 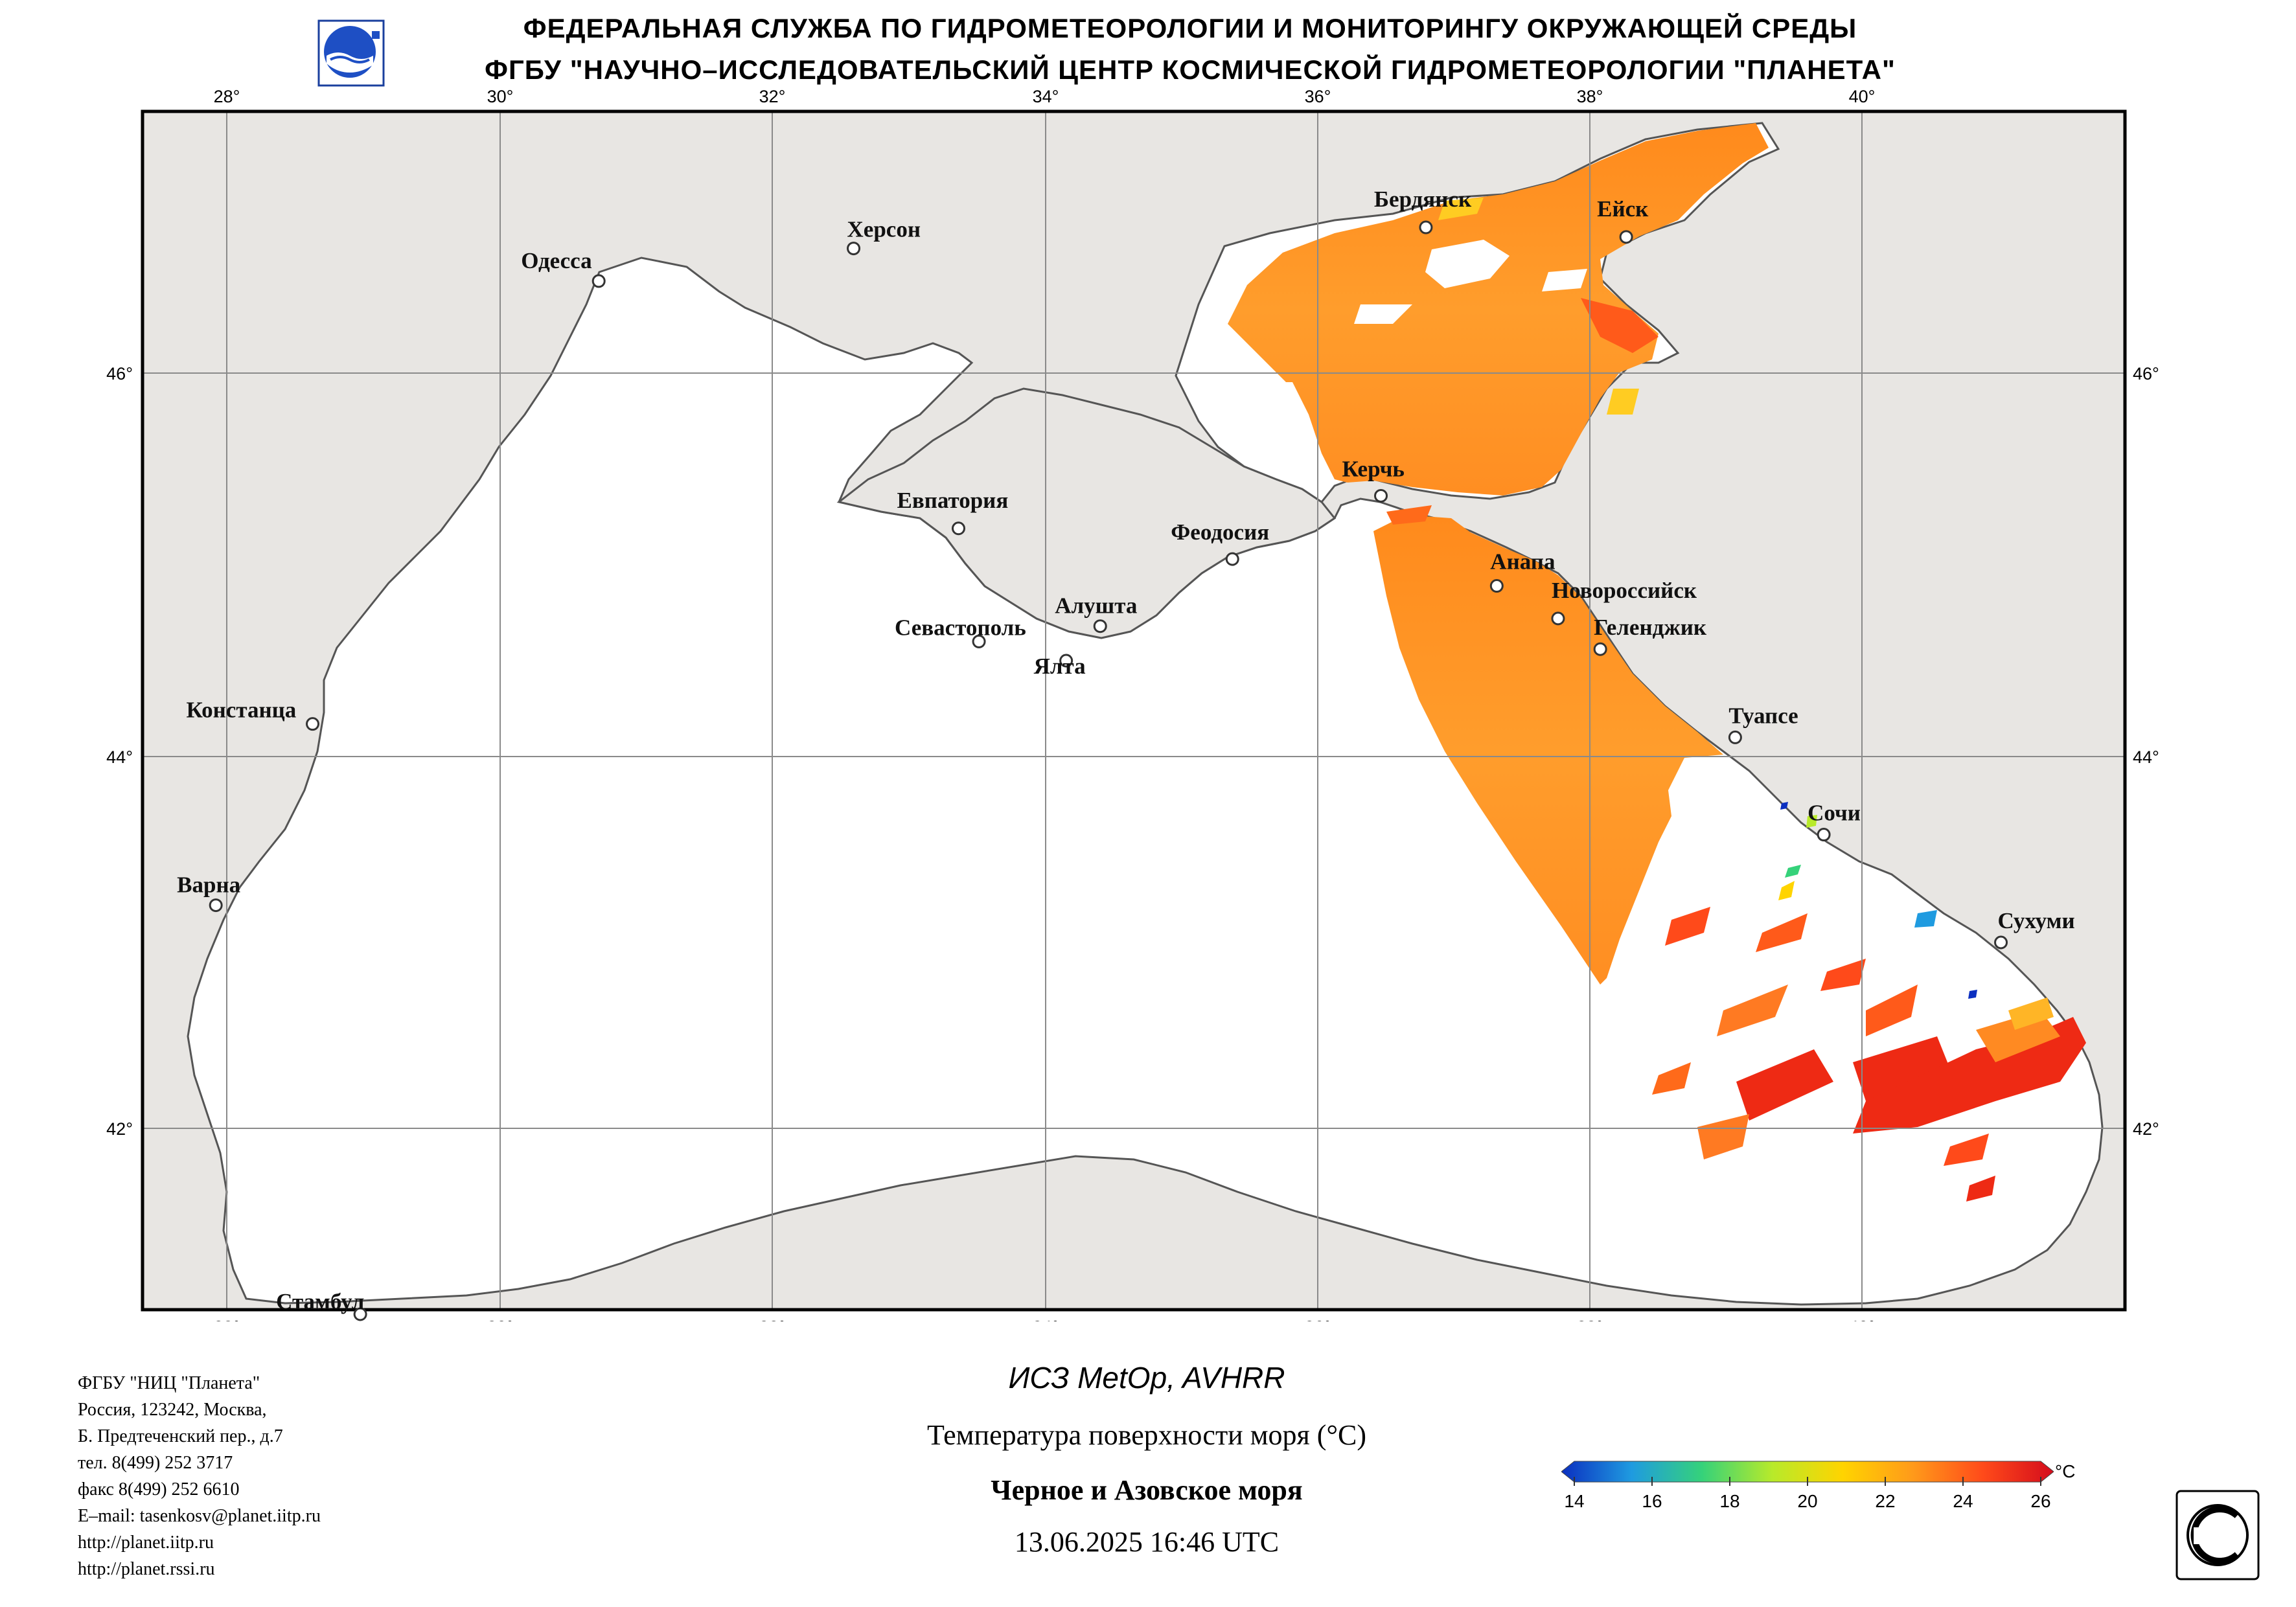 What do you see at coordinates (1499, 309) in the screenshot?
I see `sst-data-azov` at bounding box center [1499, 309].